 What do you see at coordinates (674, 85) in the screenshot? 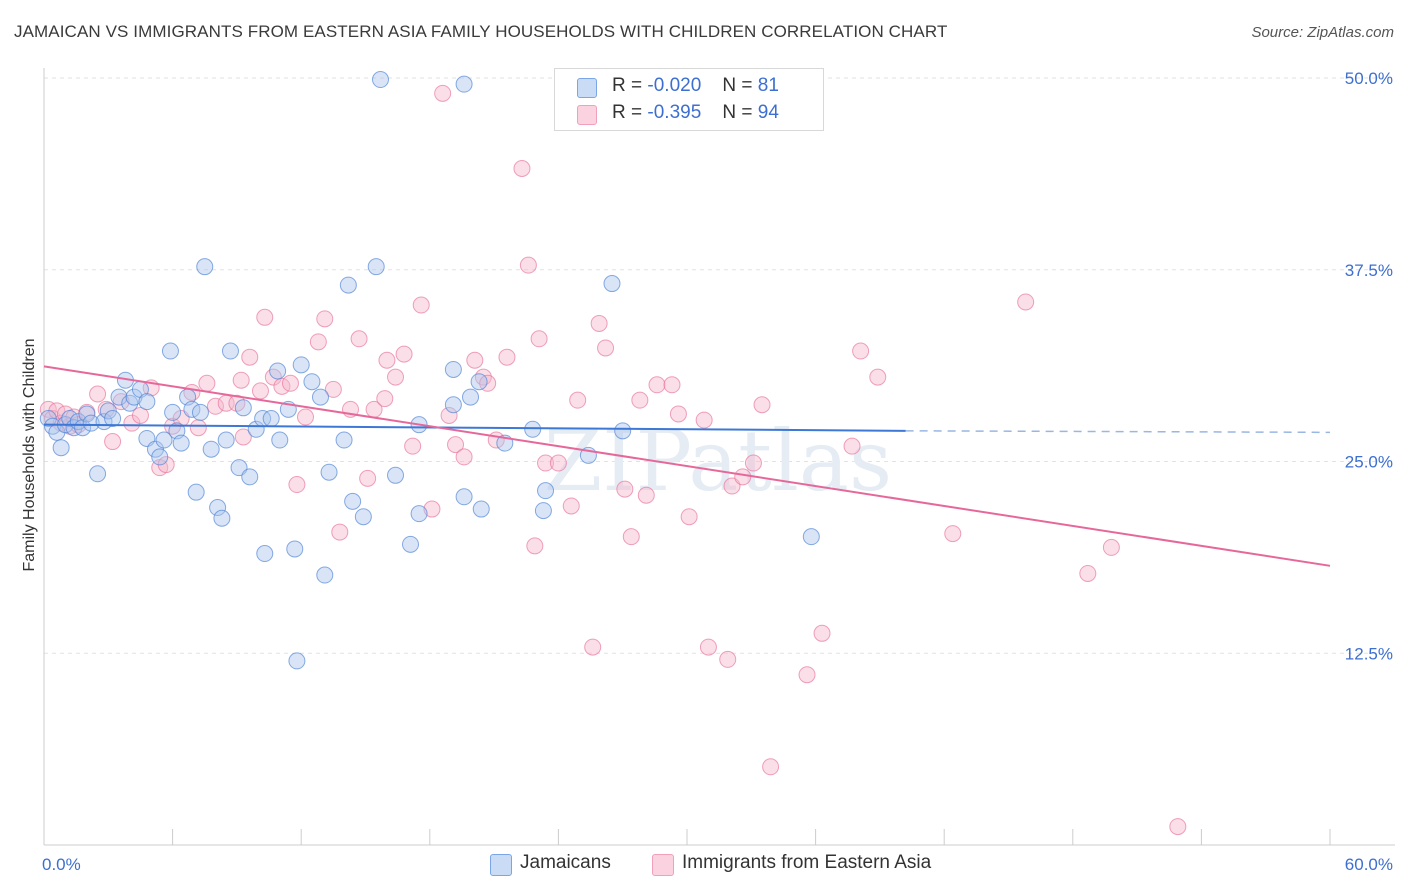
I see `legend-r-value: -0.020` at bounding box center [674, 85].